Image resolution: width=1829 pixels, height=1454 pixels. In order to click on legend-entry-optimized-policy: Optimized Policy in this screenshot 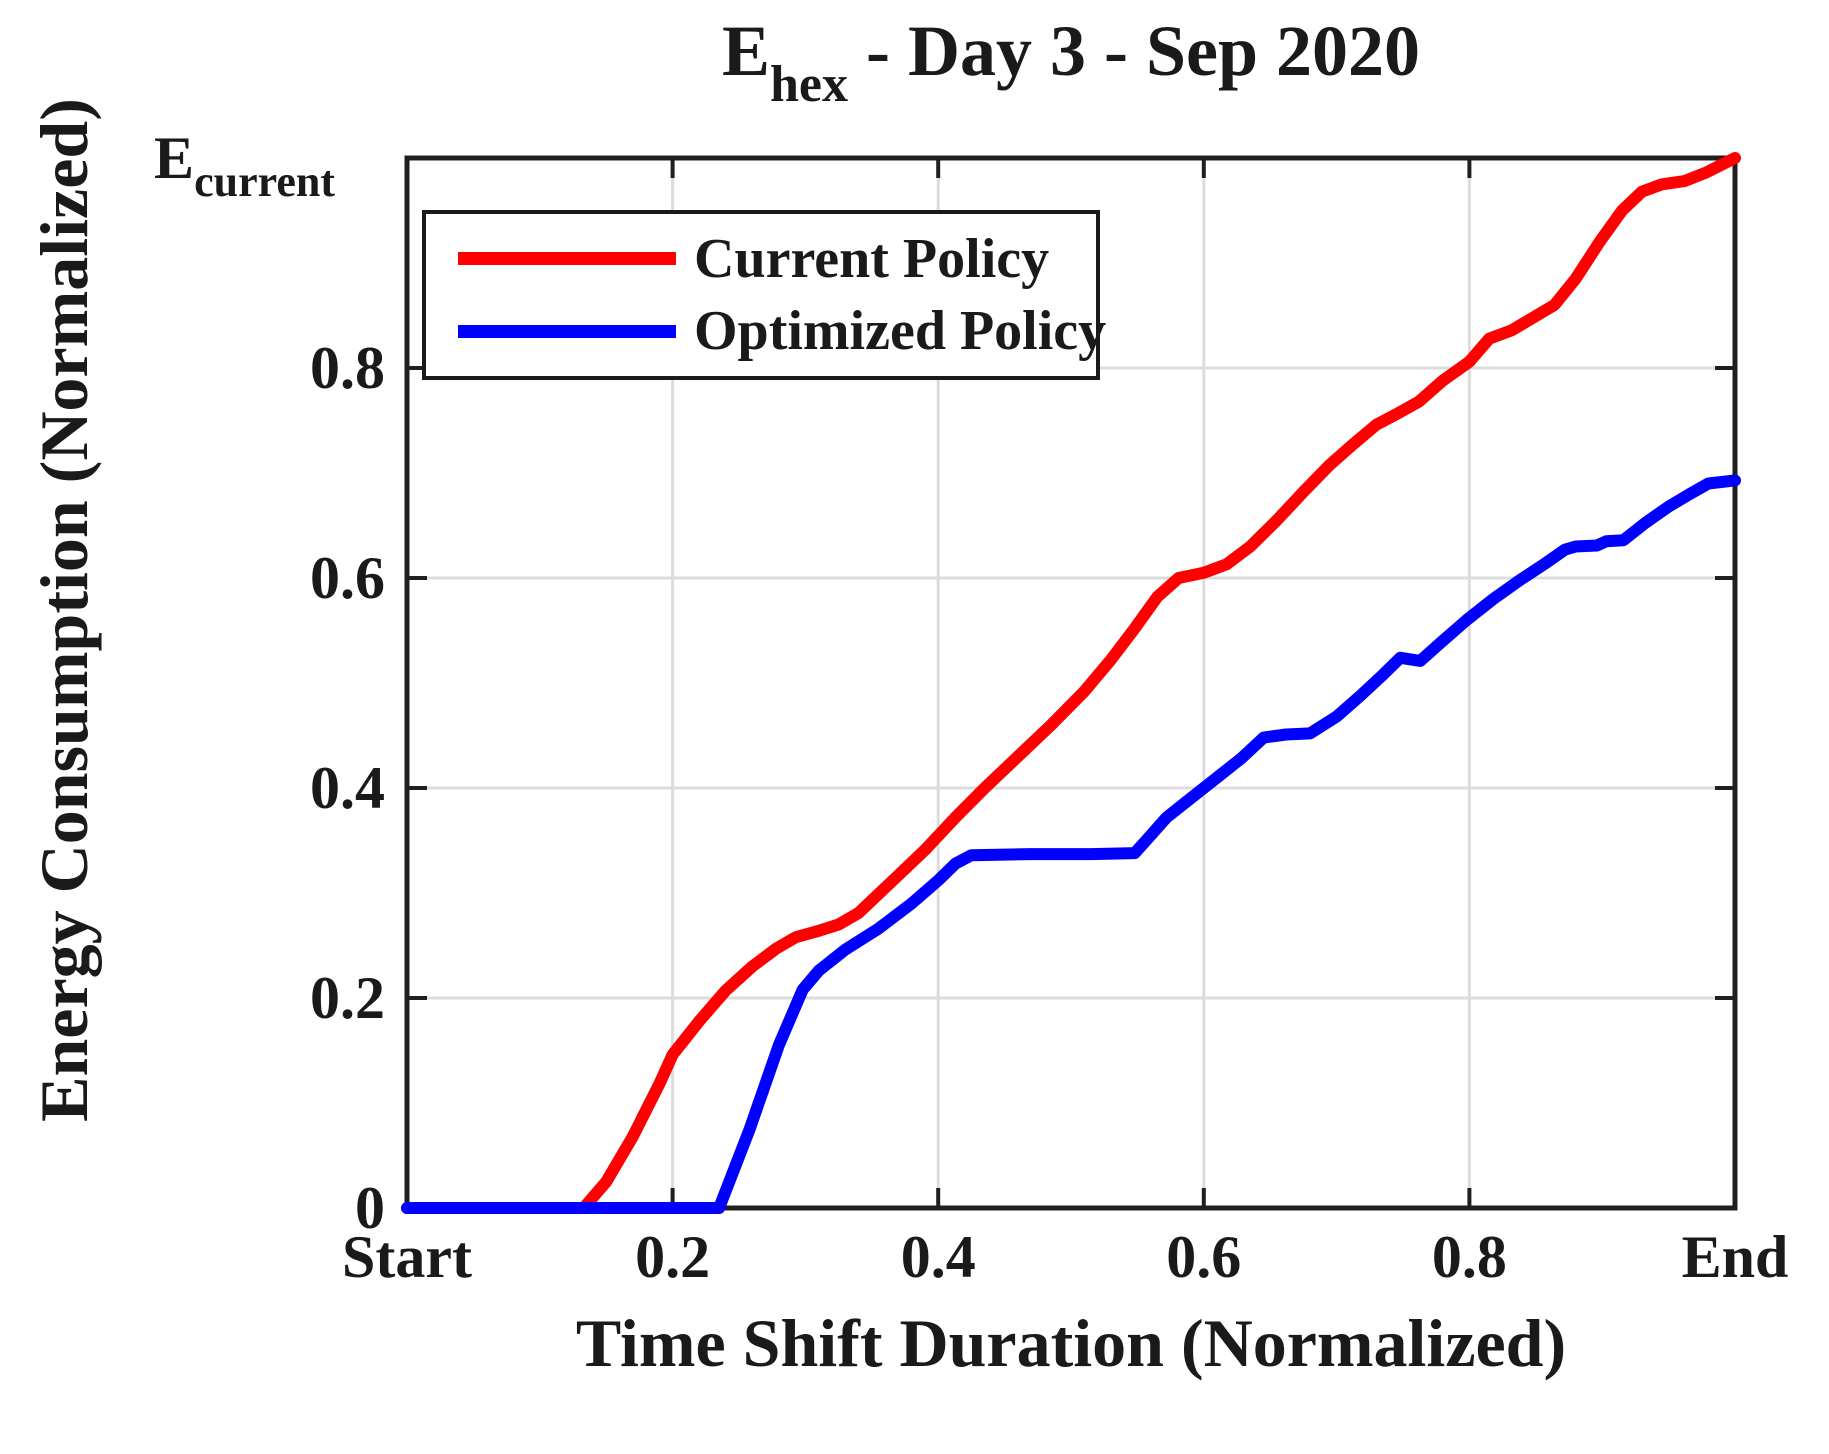, I will do `click(766, 331)`.